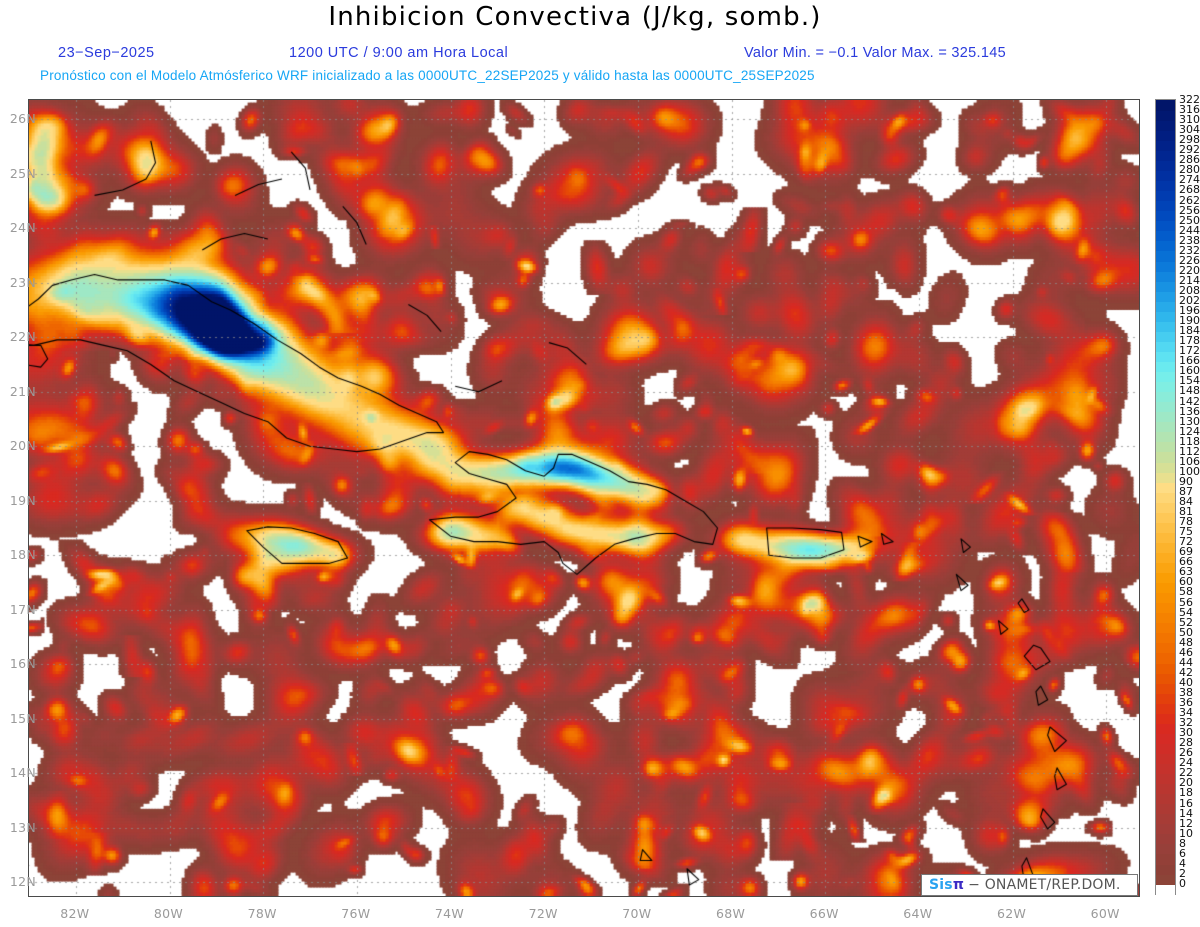 The height and width of the screenshot is (927, 1200). I want to click on colorbar-tick-316: 316, so click(1189, 110).